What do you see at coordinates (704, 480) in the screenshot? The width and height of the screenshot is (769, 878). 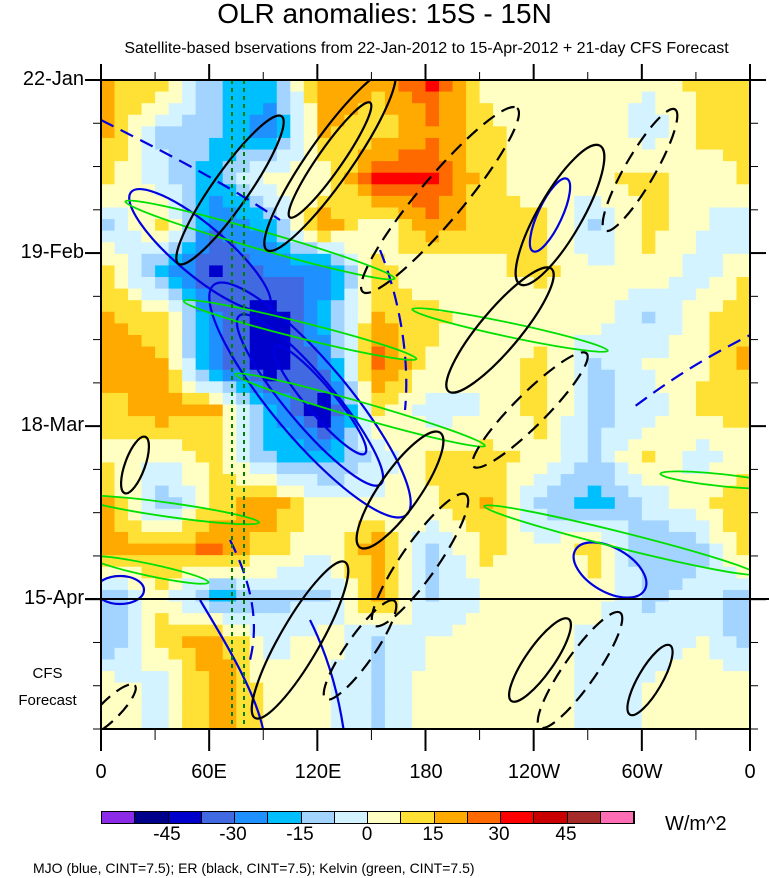 I see `kelvin-contour` at bounding box center [704, 480].